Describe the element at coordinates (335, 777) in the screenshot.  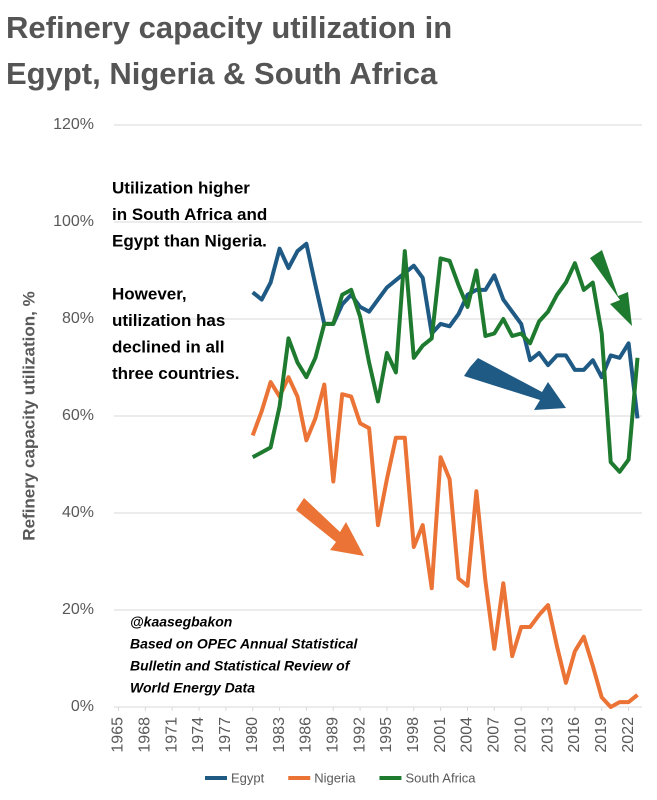
I see `legend-label: Nigeria` at that location.